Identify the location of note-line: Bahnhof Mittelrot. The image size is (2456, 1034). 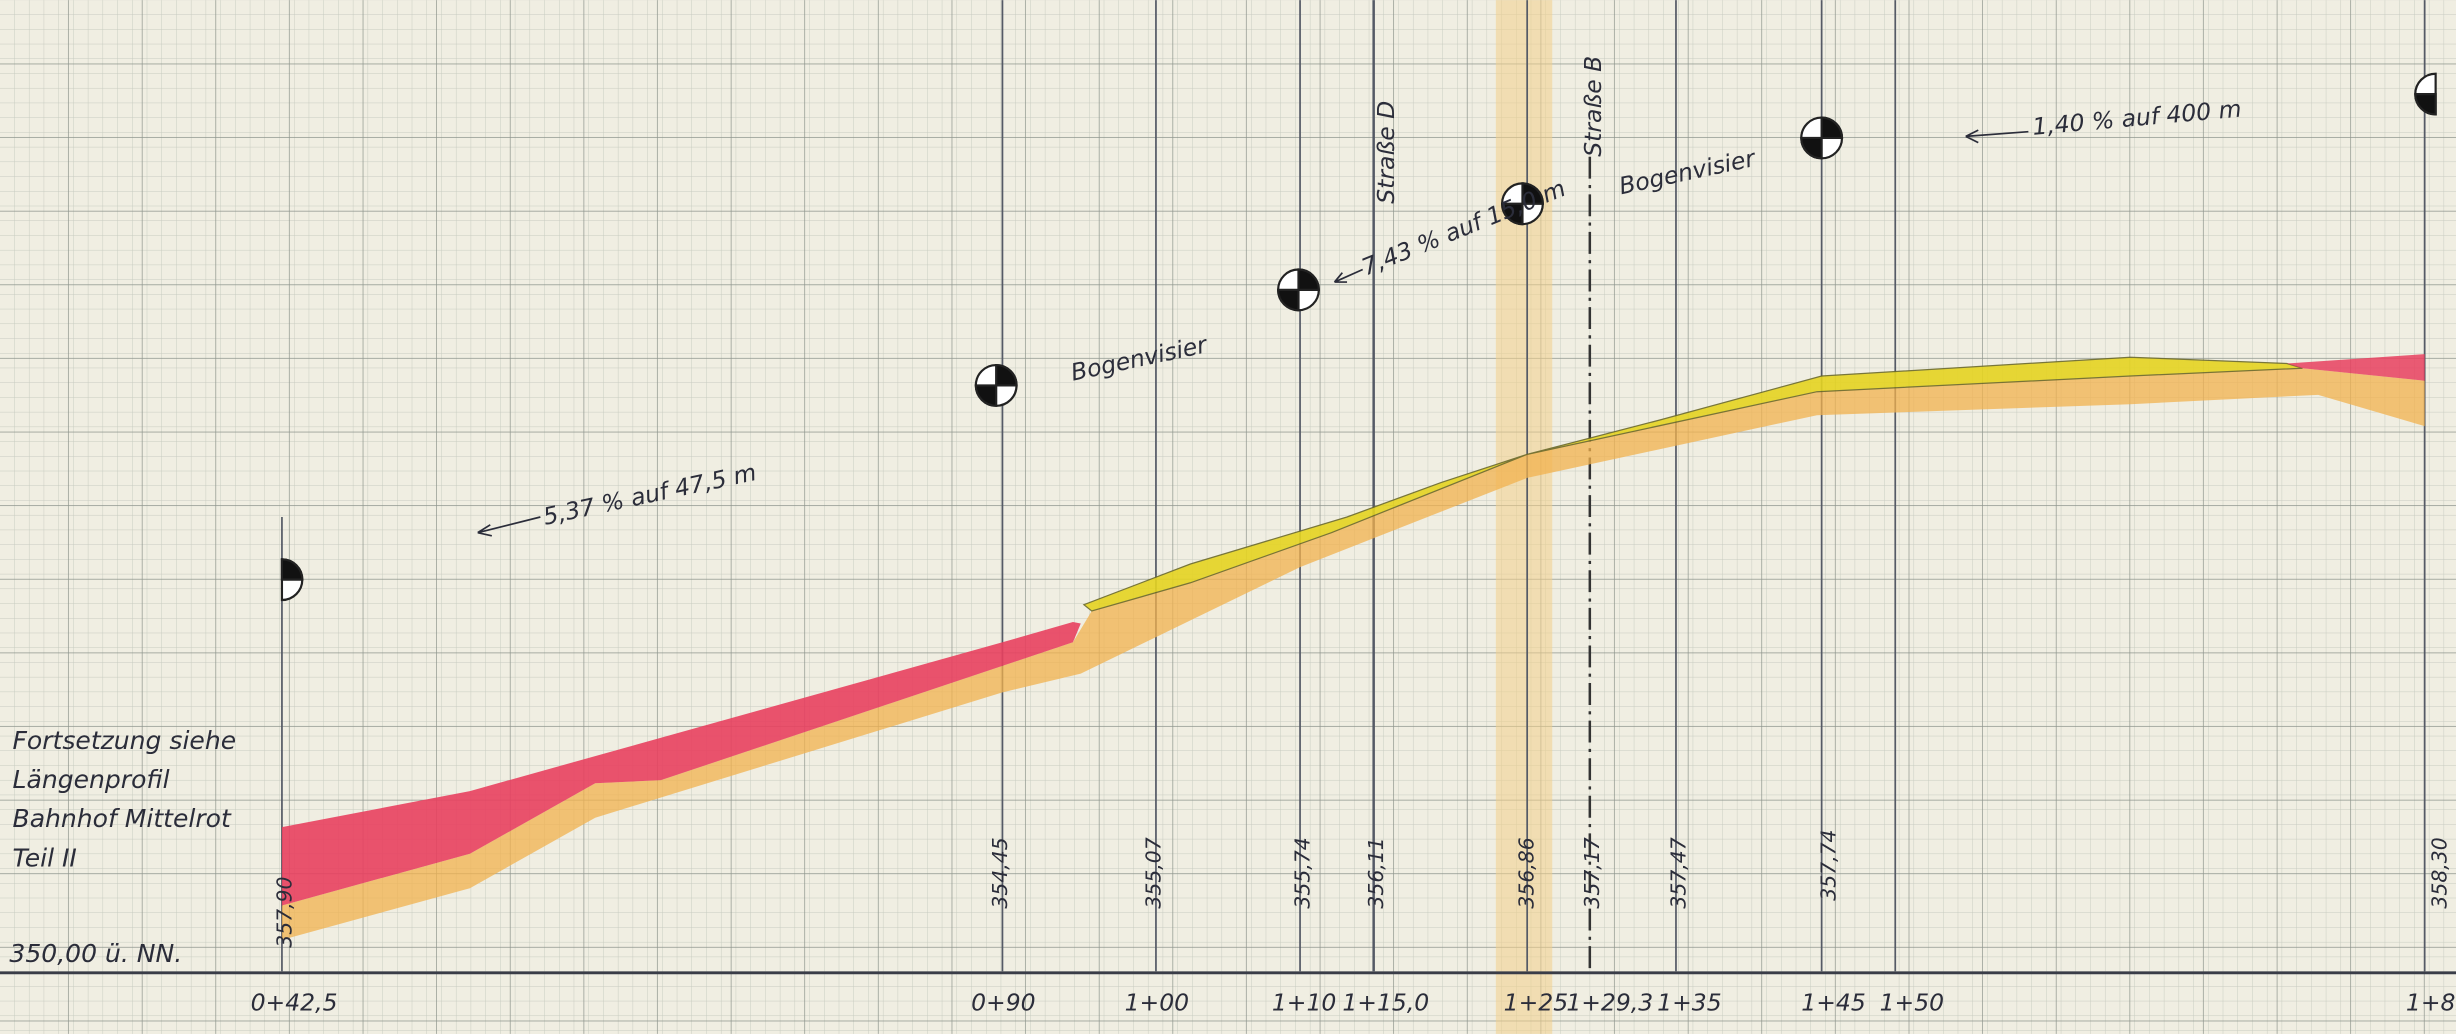
(122, 818).